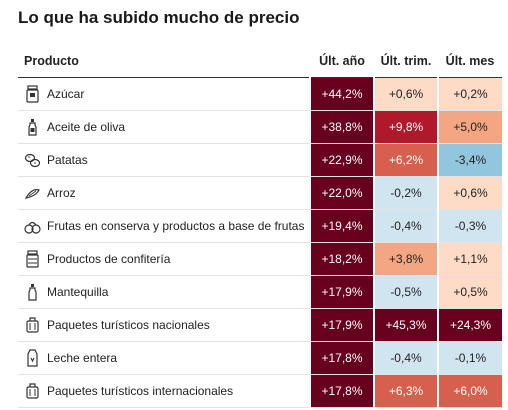 This screenshot has width=508, height=410. Describe the element at coordinates (82, 358) in the screenshot. I see `product-label: Leche entera` at that location.